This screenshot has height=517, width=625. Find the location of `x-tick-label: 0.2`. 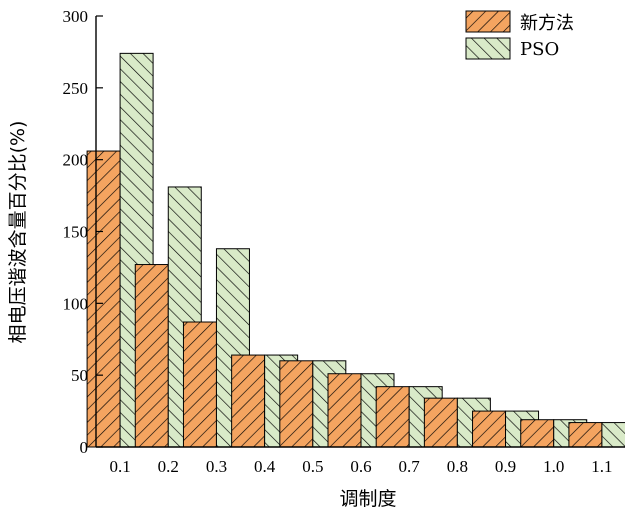

x-tick-label: 0.2 is located at coordinates (168, 466).